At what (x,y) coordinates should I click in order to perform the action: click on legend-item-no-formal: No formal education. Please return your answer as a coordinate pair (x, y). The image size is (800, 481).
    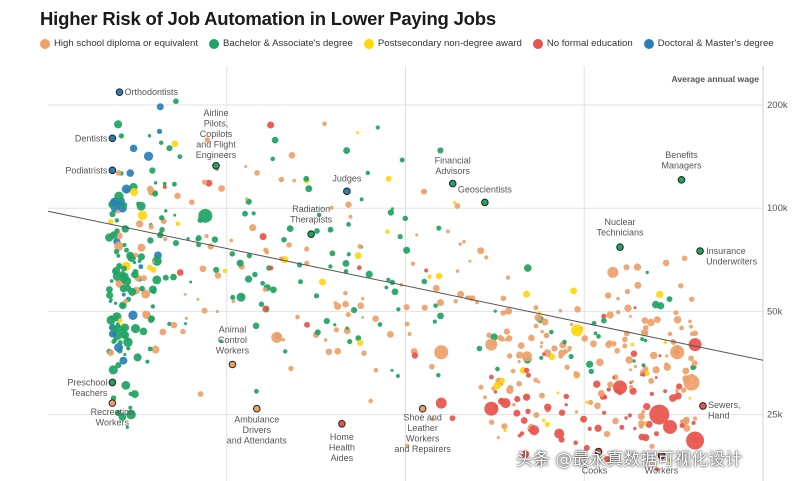
    Looking at the image, I should click on (582, 43).